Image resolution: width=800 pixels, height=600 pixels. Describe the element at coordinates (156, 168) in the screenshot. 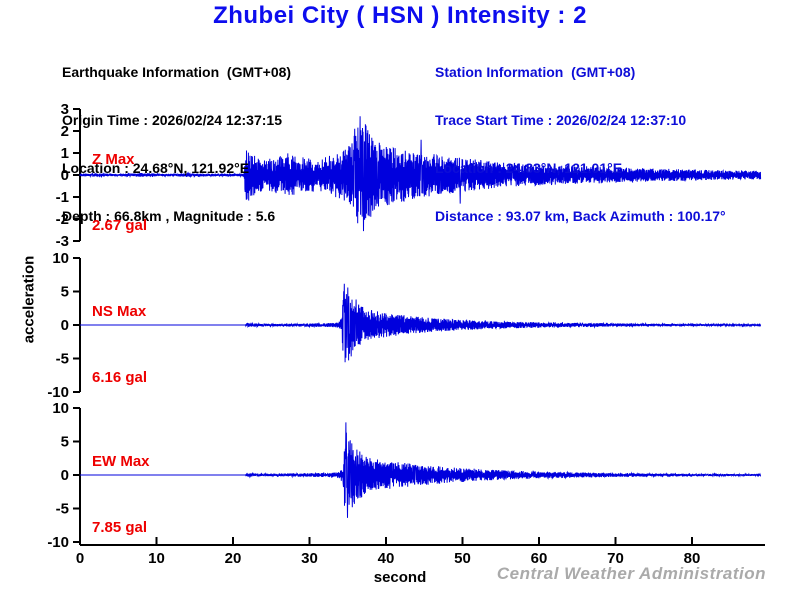

I see `earthquake-location: Location : 24.68°N, 121.92°E` at that location.